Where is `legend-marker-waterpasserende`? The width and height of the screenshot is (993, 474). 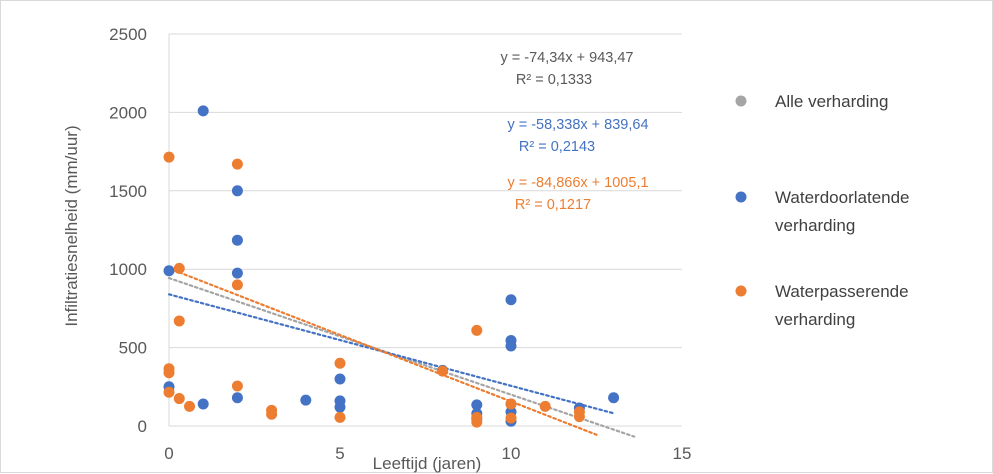
legend-marker-waterpasserende is located at coordinates (741, 291).